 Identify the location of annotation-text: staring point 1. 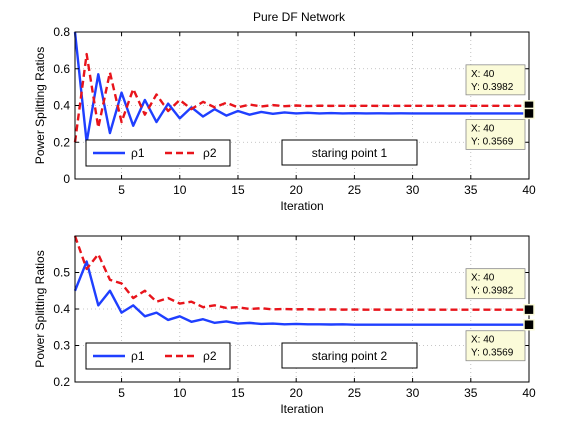
(350, 153).